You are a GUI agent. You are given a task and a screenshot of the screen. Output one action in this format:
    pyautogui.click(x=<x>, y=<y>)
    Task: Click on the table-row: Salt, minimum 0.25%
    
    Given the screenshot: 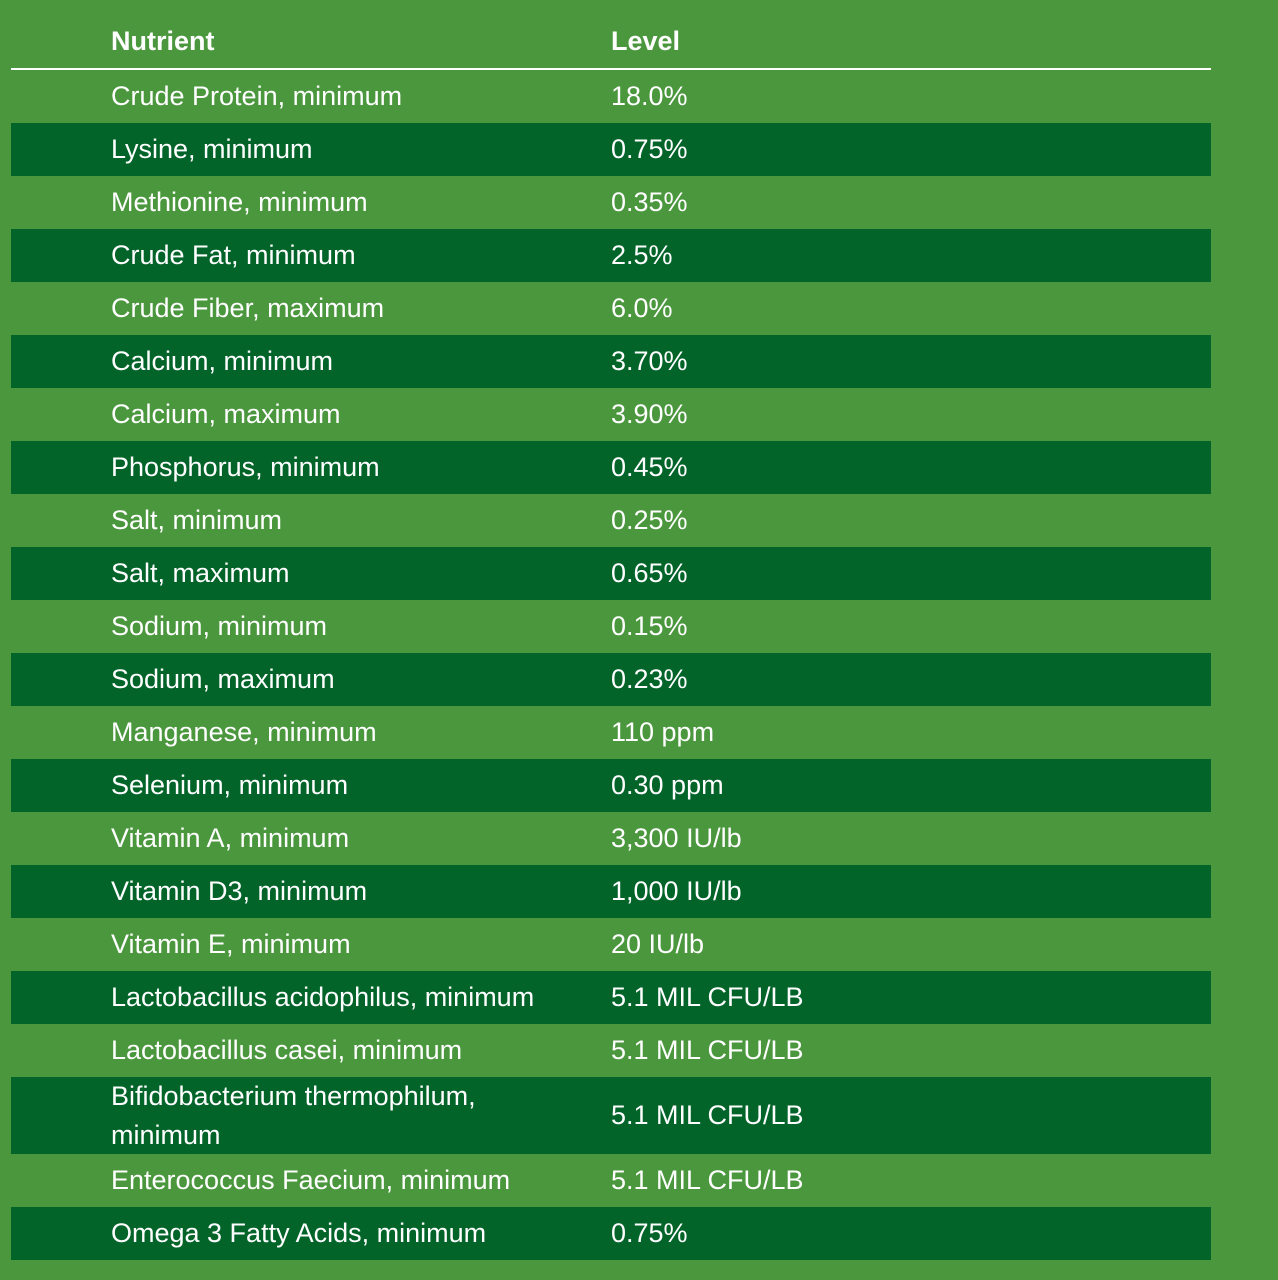 What is the action you would take?
    pyautogui.click(x=611, y=520)
    